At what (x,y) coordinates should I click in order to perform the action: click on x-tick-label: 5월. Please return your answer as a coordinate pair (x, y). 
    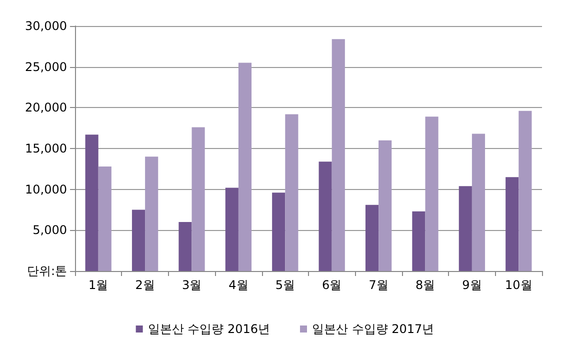
    Looking at the image, I should click on (285, 285).